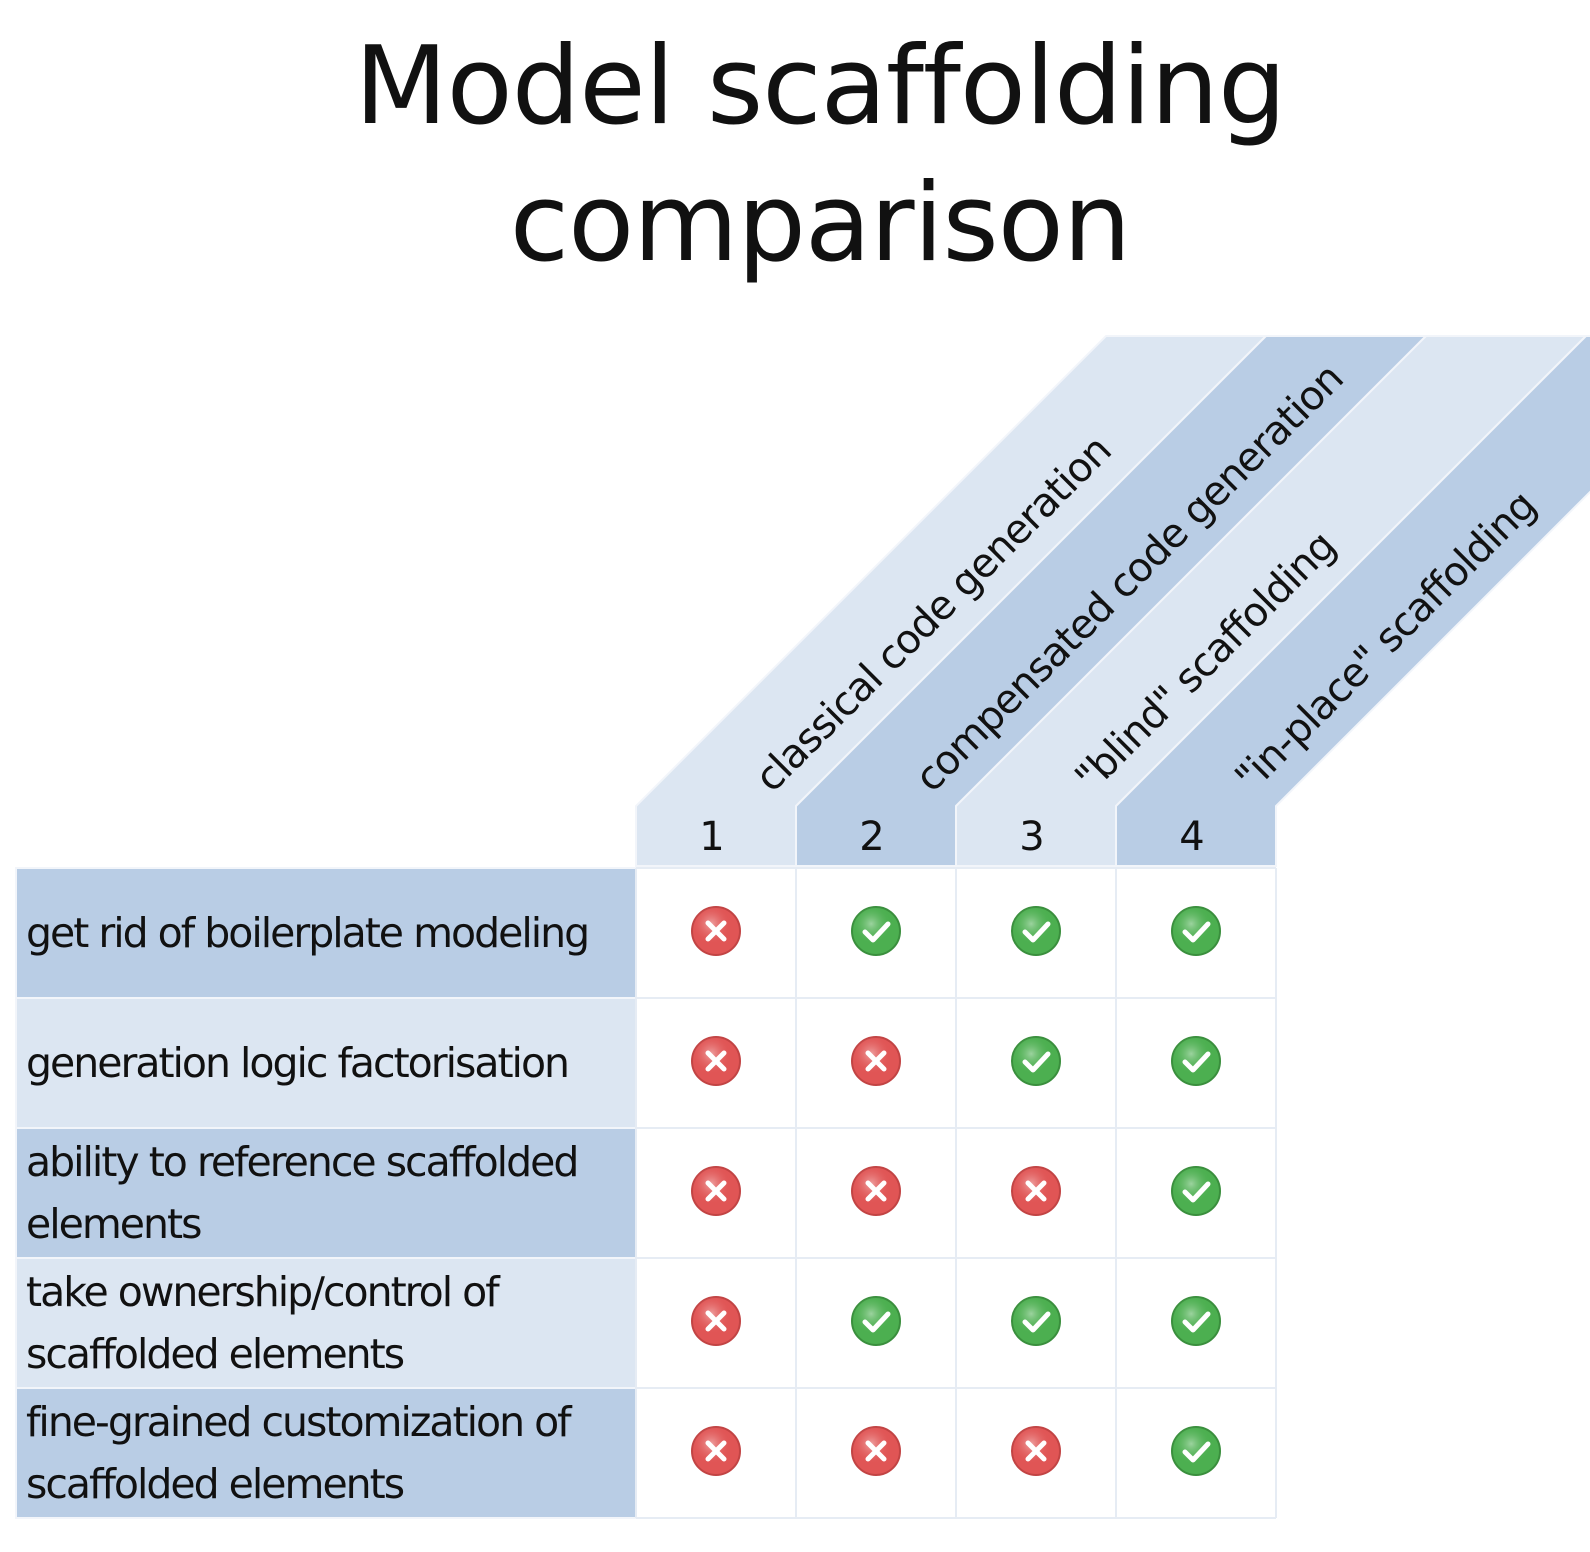 Image resolution: width=1590 pixels, height=1552 pixels. I want to click on title-line-2: comparison, so click(820, 224).